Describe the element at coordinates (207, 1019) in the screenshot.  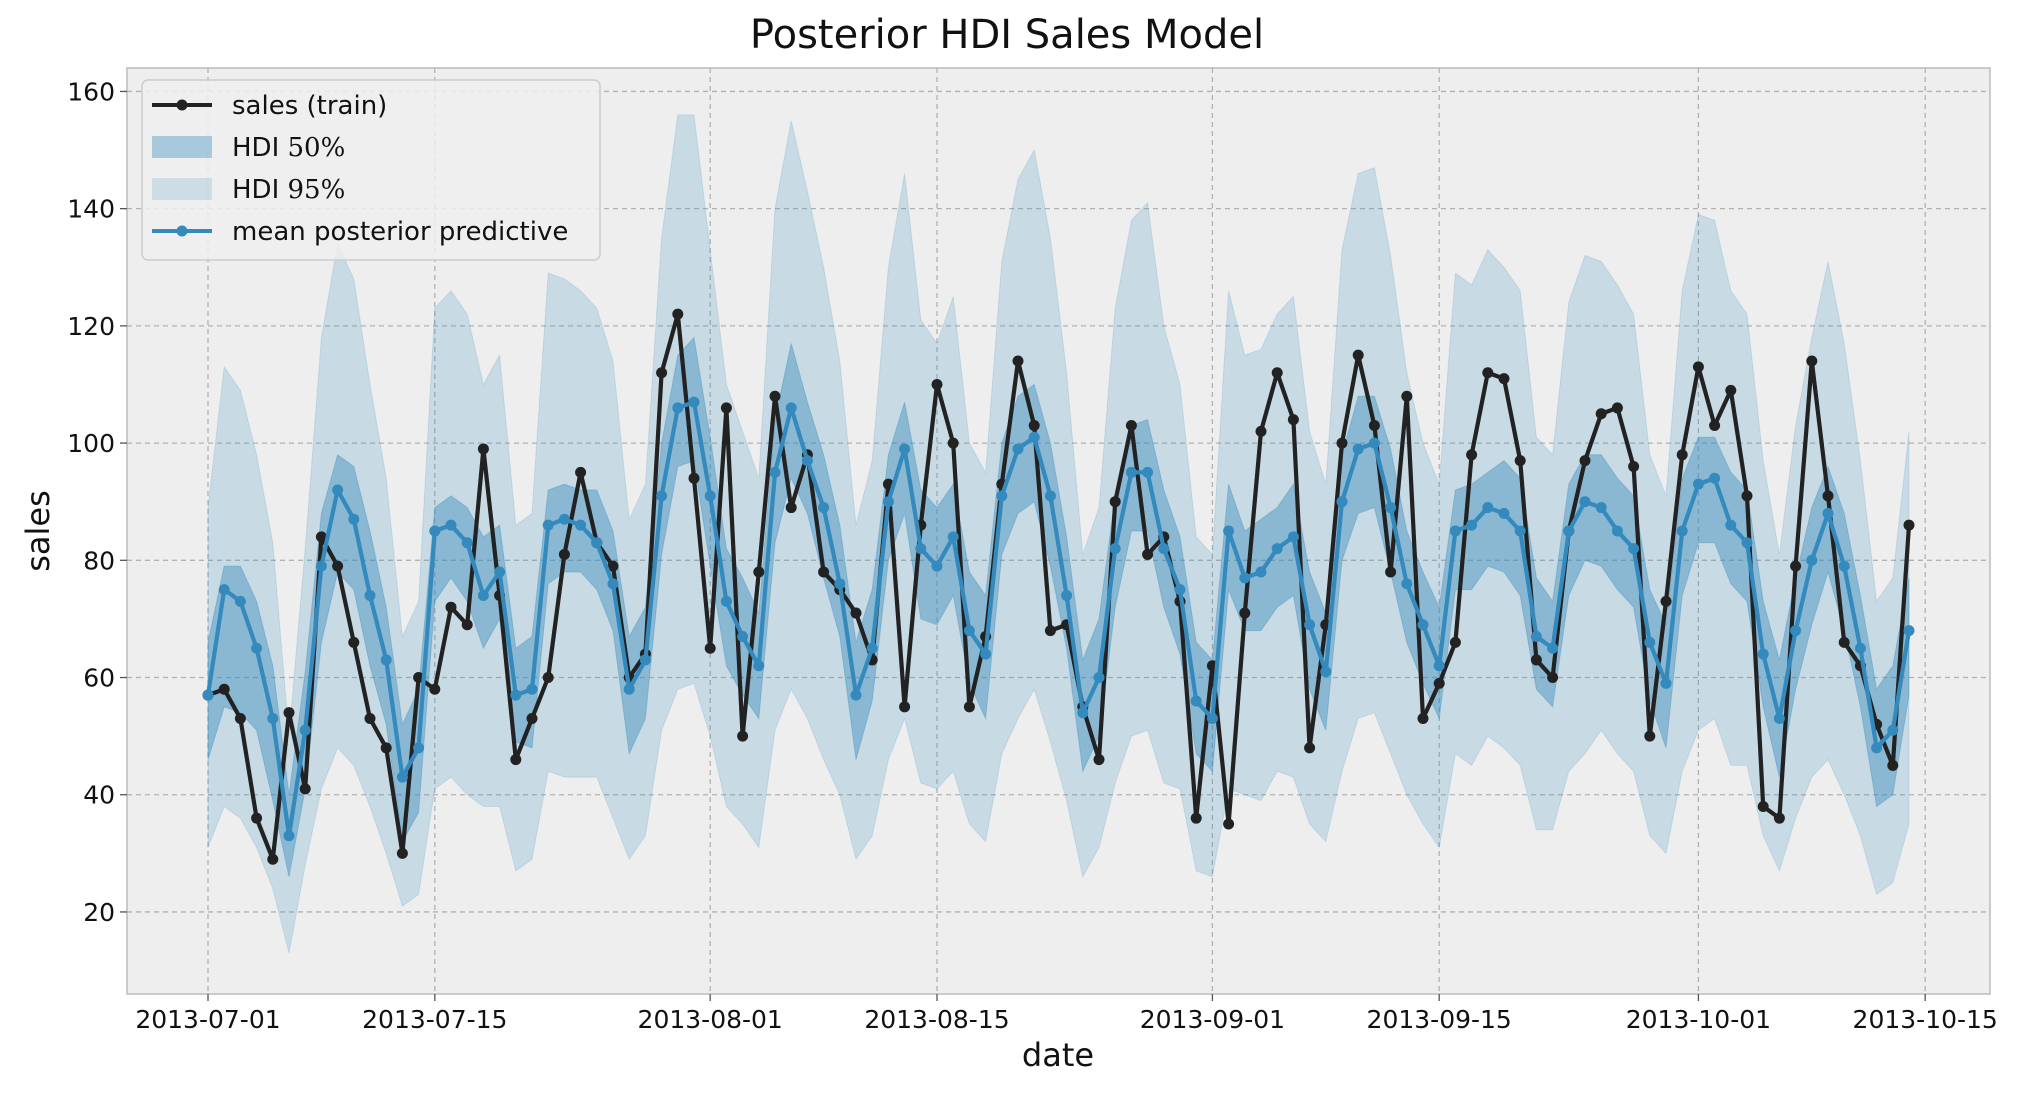
I see `x-tick-label: 2013-07-01` at that location.